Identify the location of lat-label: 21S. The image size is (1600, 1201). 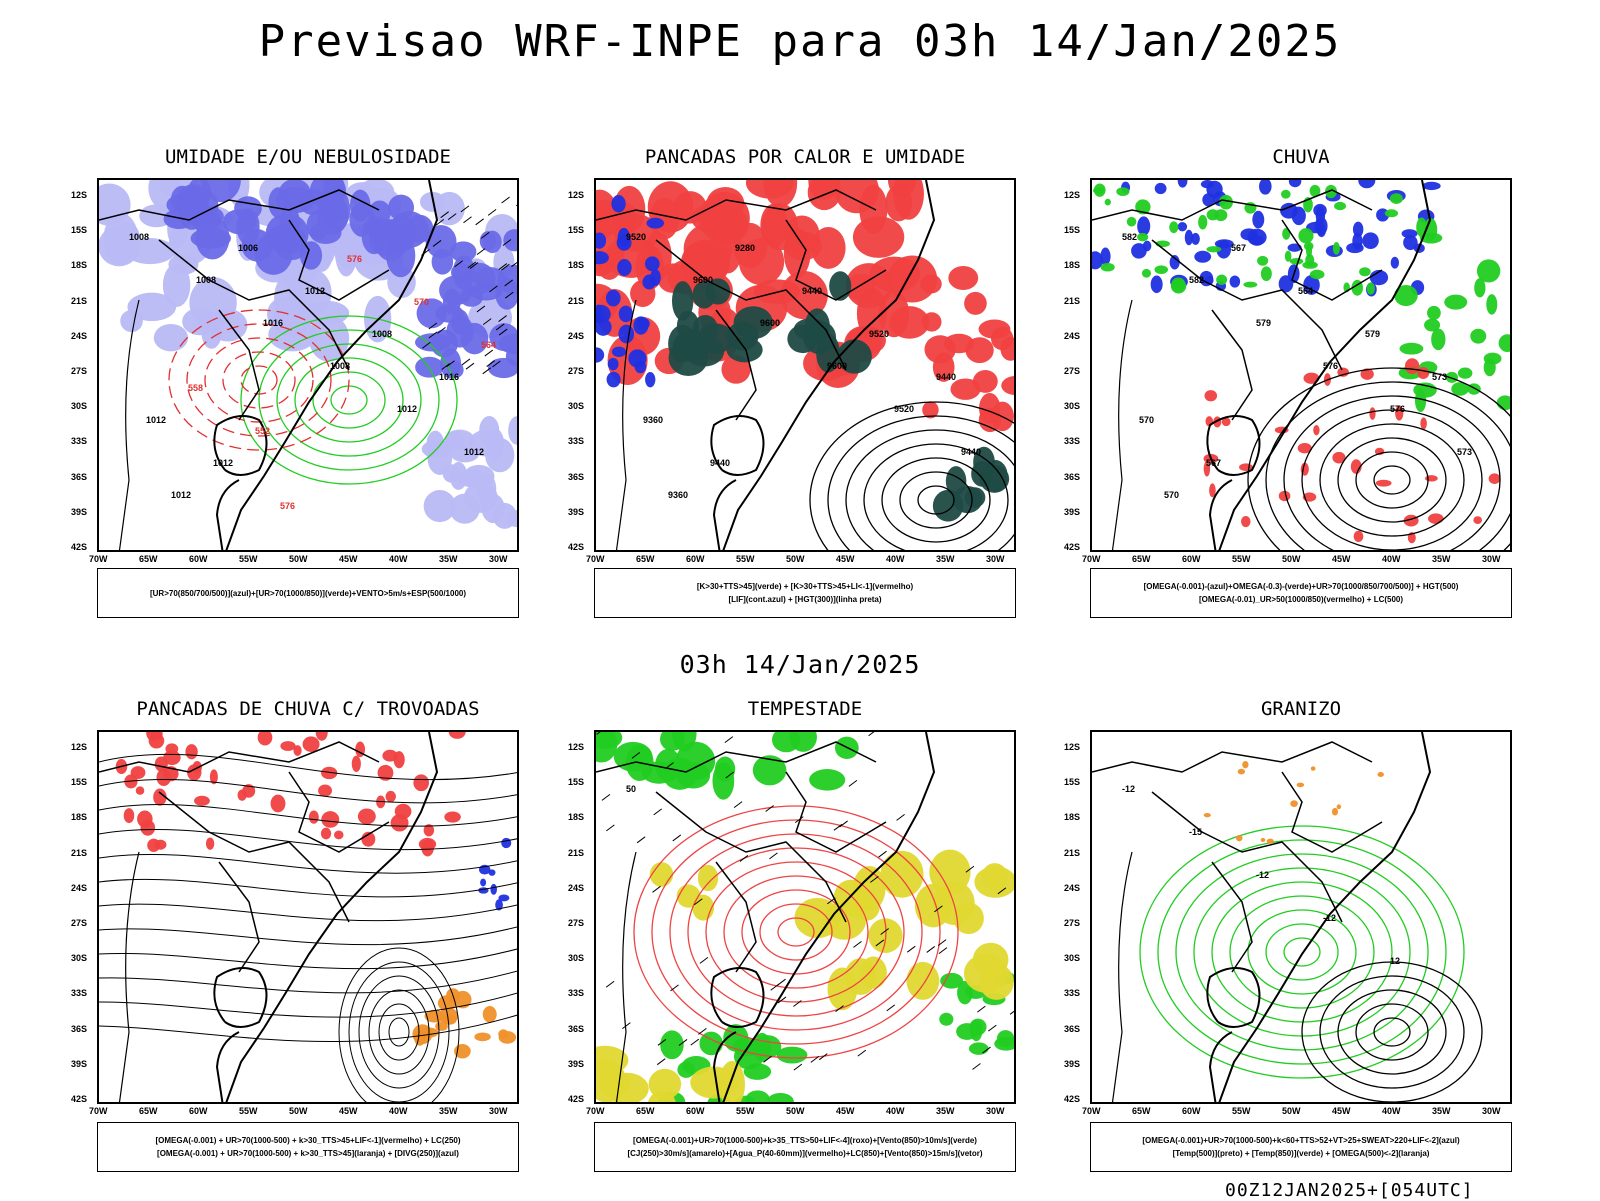
(79, 300).